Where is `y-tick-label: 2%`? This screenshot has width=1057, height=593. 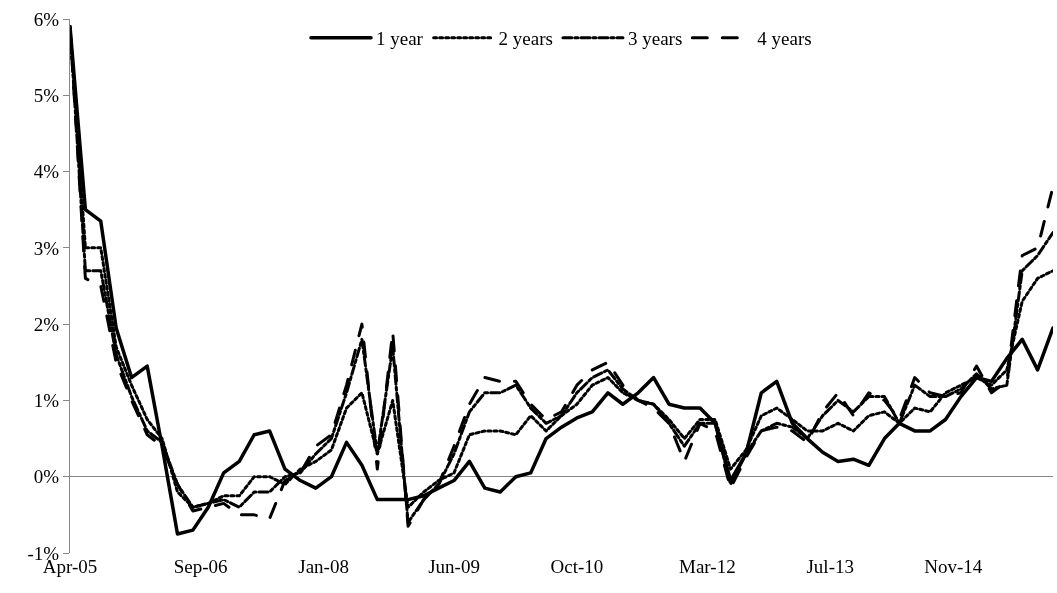
y-tick-label: 2% is located at coordinates (46, 324).